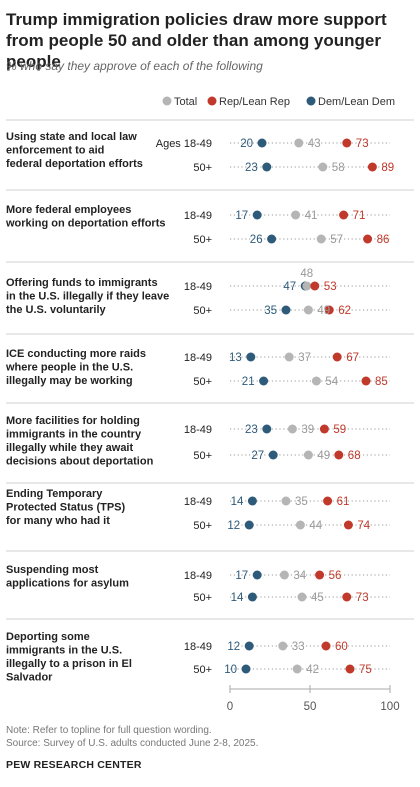  Describe the element at coordinates (71, 137) in the screenshot. I see `policy-label: Using state and local law` at that location.